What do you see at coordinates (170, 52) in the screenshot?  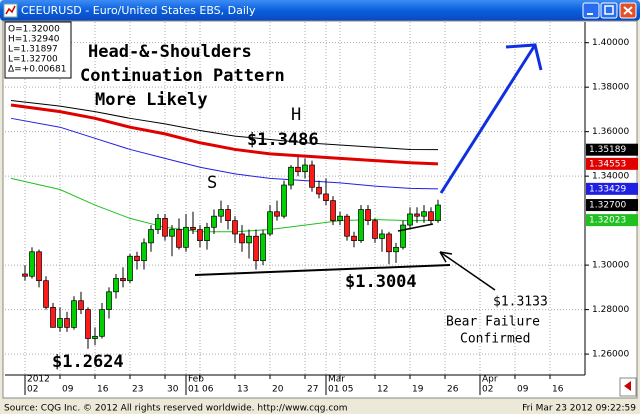 I see `annotation: Head-&-Shoulders` at bounding box center [170, 52].